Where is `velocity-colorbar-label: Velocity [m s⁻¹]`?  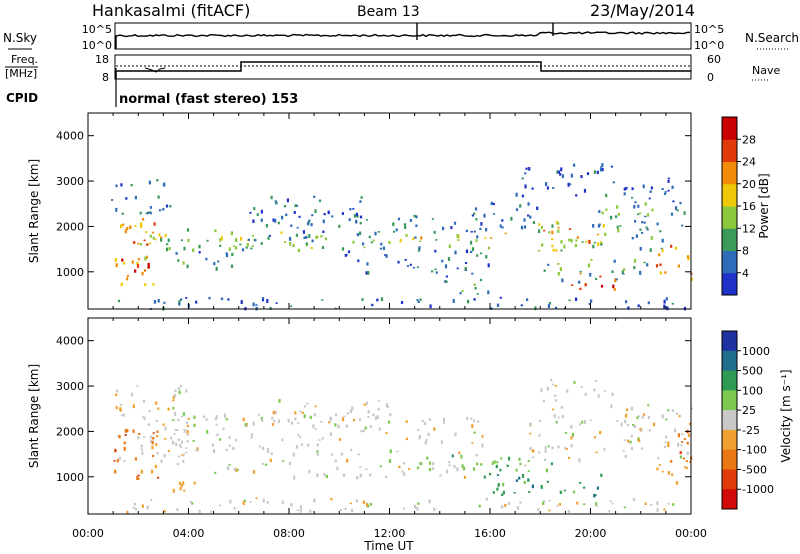
velocity-colorbar-label: Velocity [m s⁻¹] is located at coordinates (786, 415).